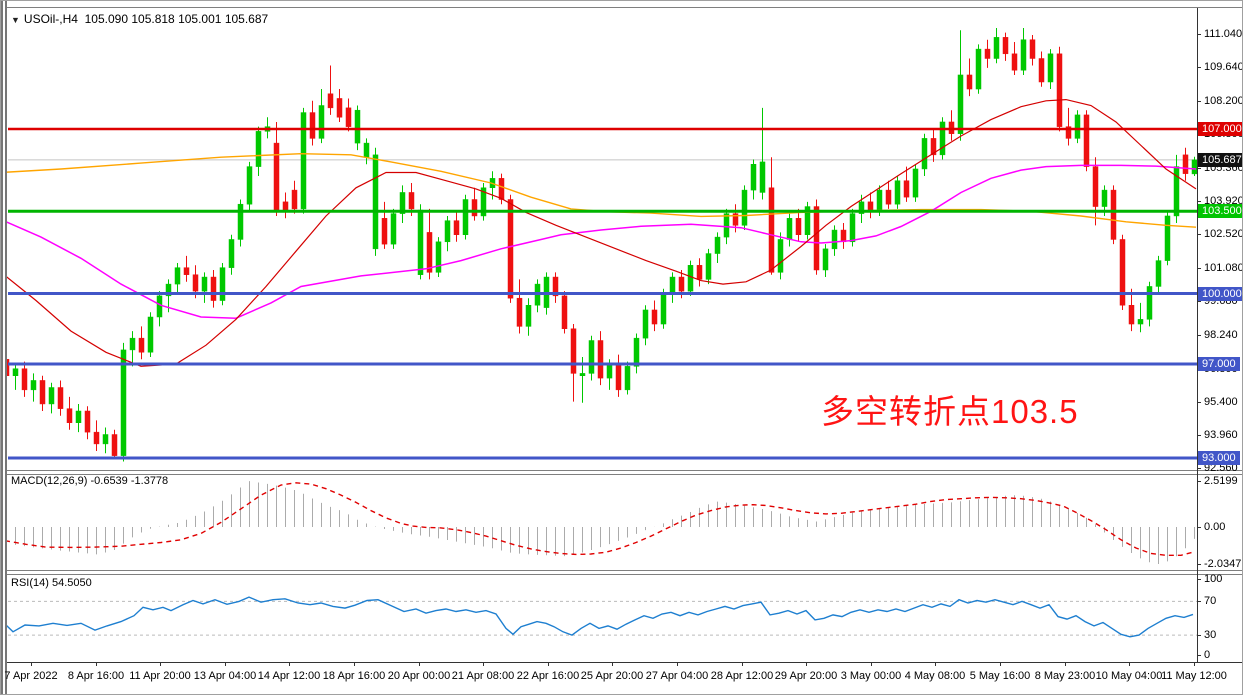 The height and width of the screenshot is (695, 1243). Describe the element at coordinates (1210, 635) in the screenshot. I see `rsi-scale-label: 30` at that location.